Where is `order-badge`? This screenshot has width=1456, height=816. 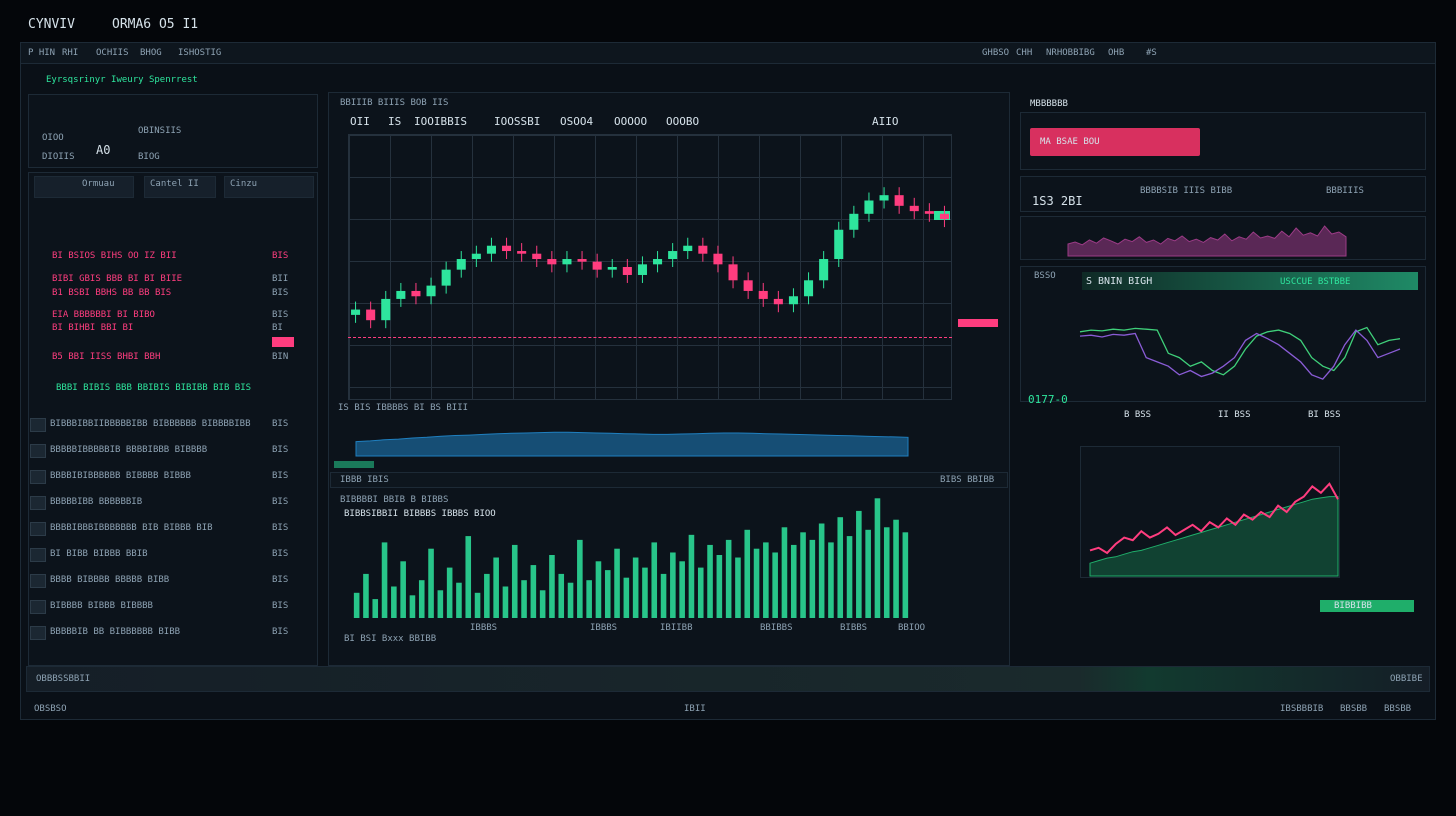
order-badge is located at coordinates (283, 342).